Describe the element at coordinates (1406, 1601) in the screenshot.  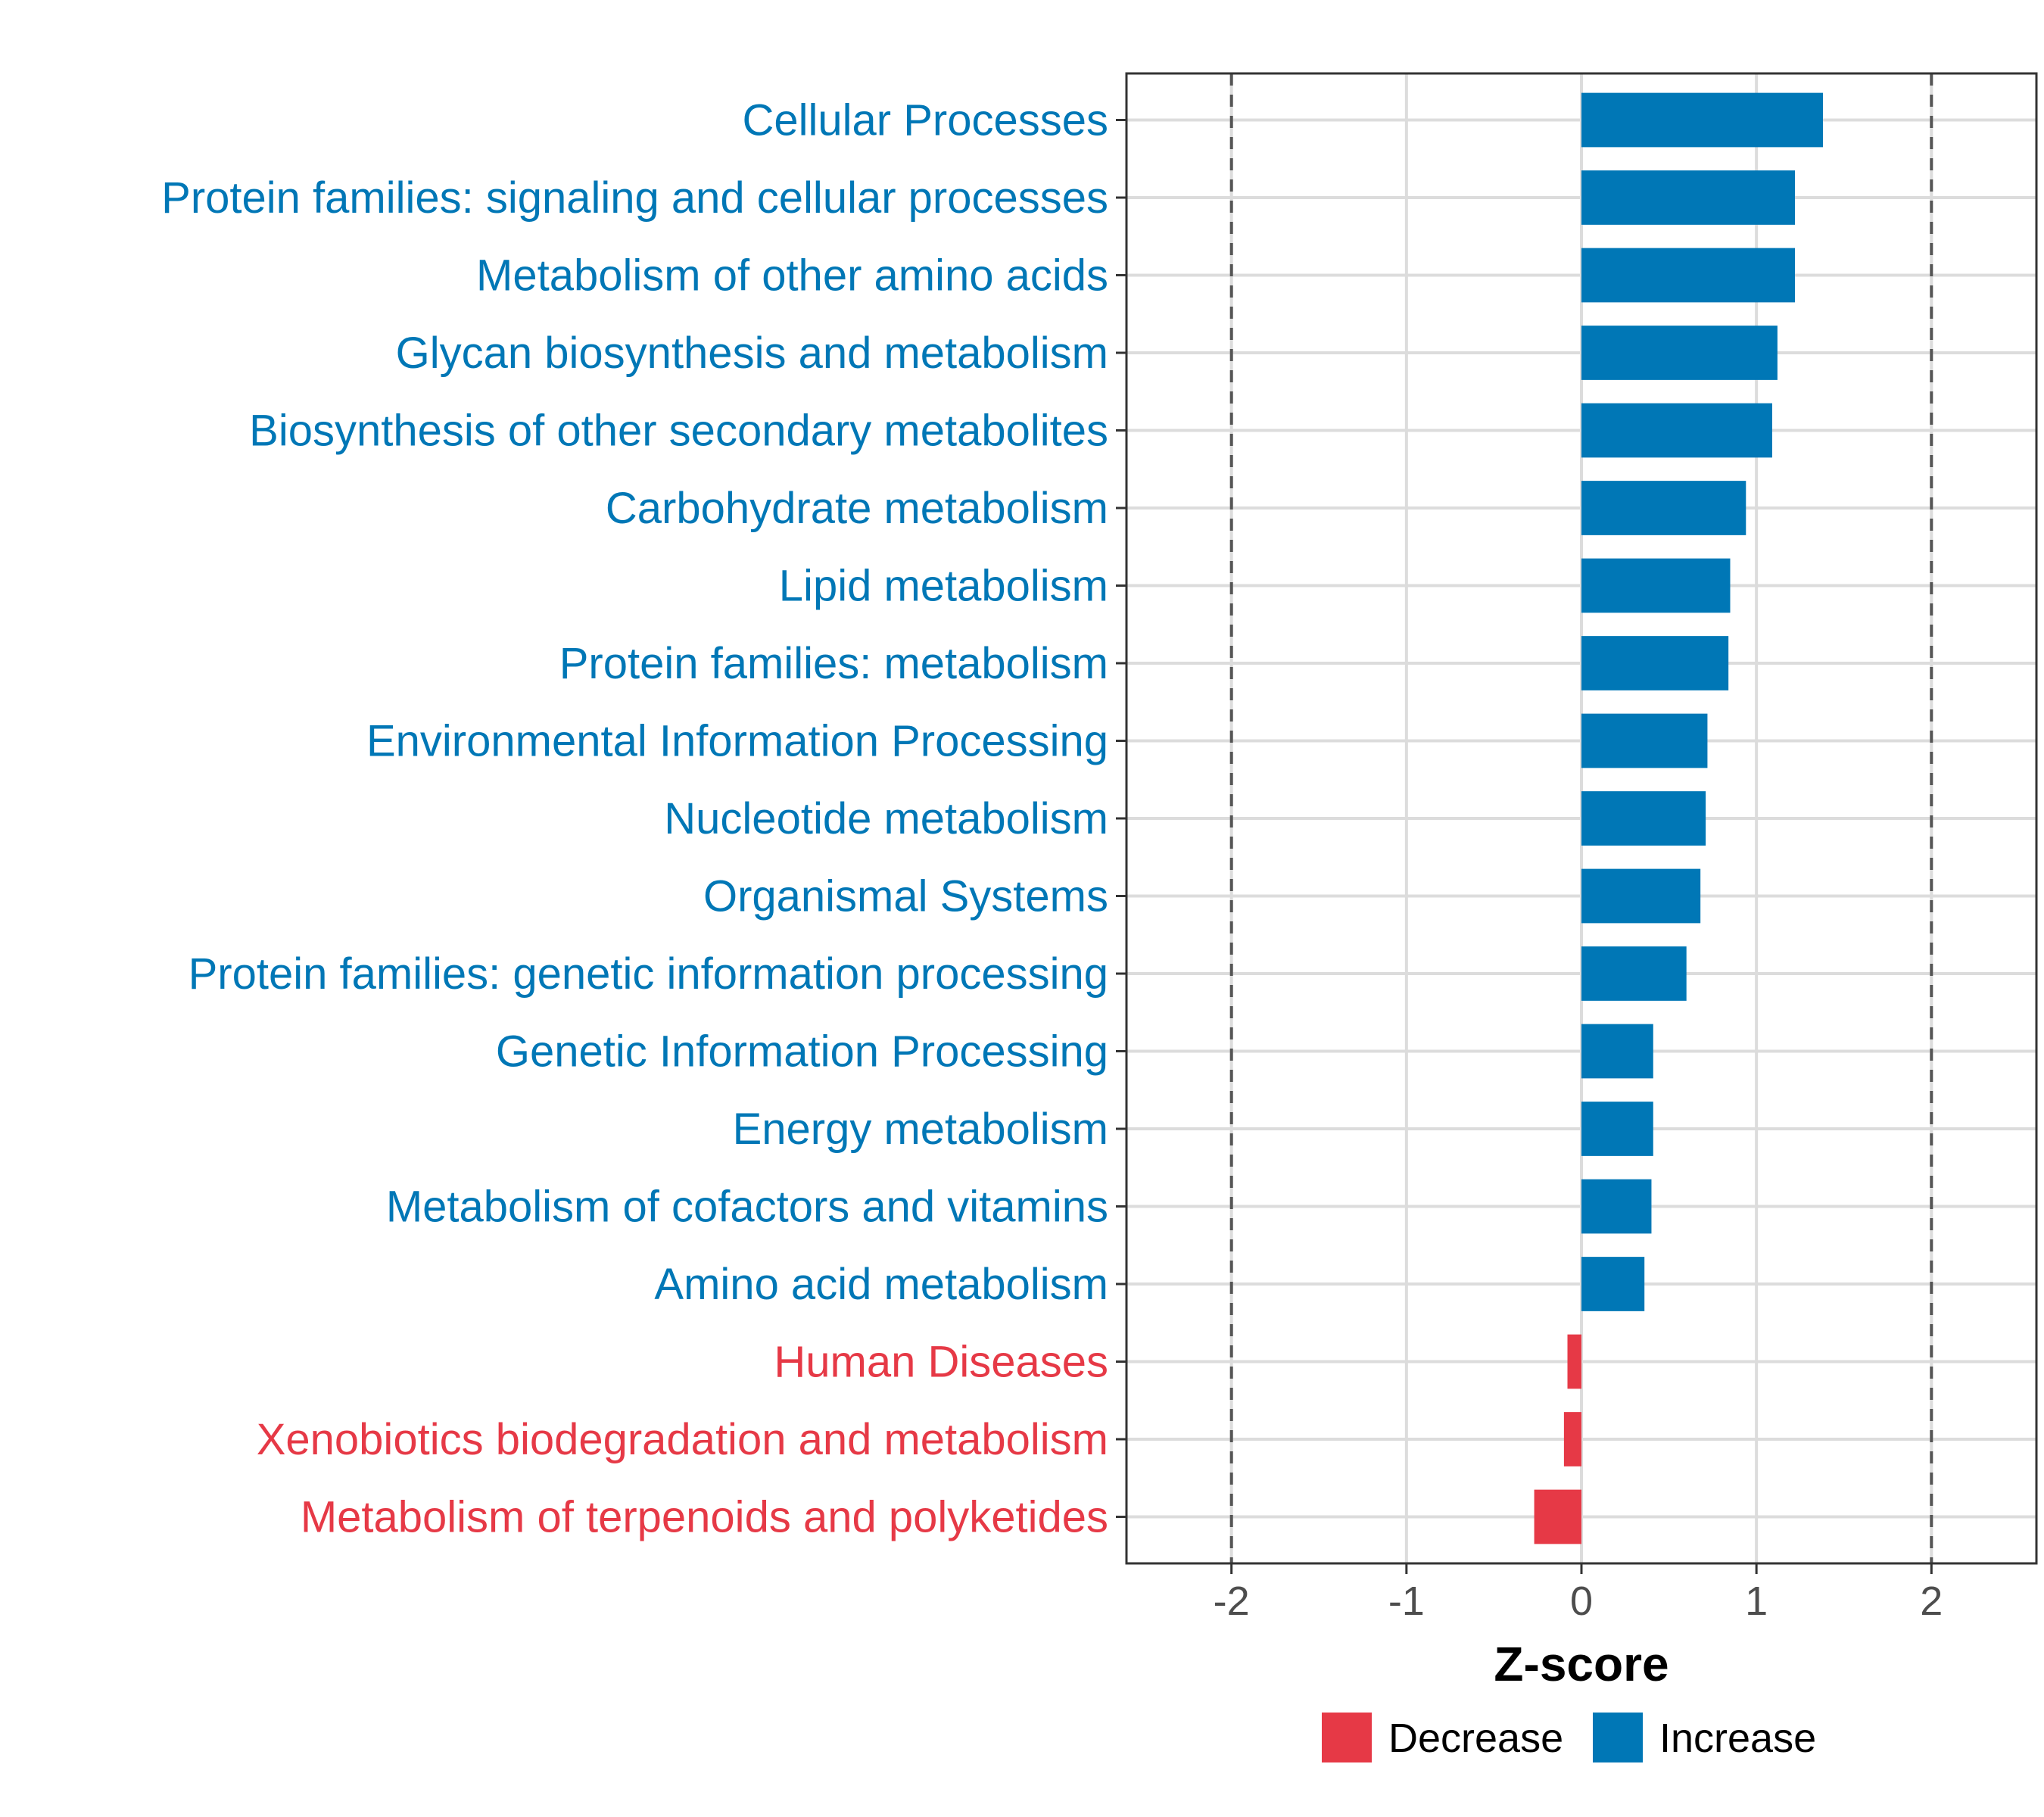
I see `x-tick-label: -1` at that location.